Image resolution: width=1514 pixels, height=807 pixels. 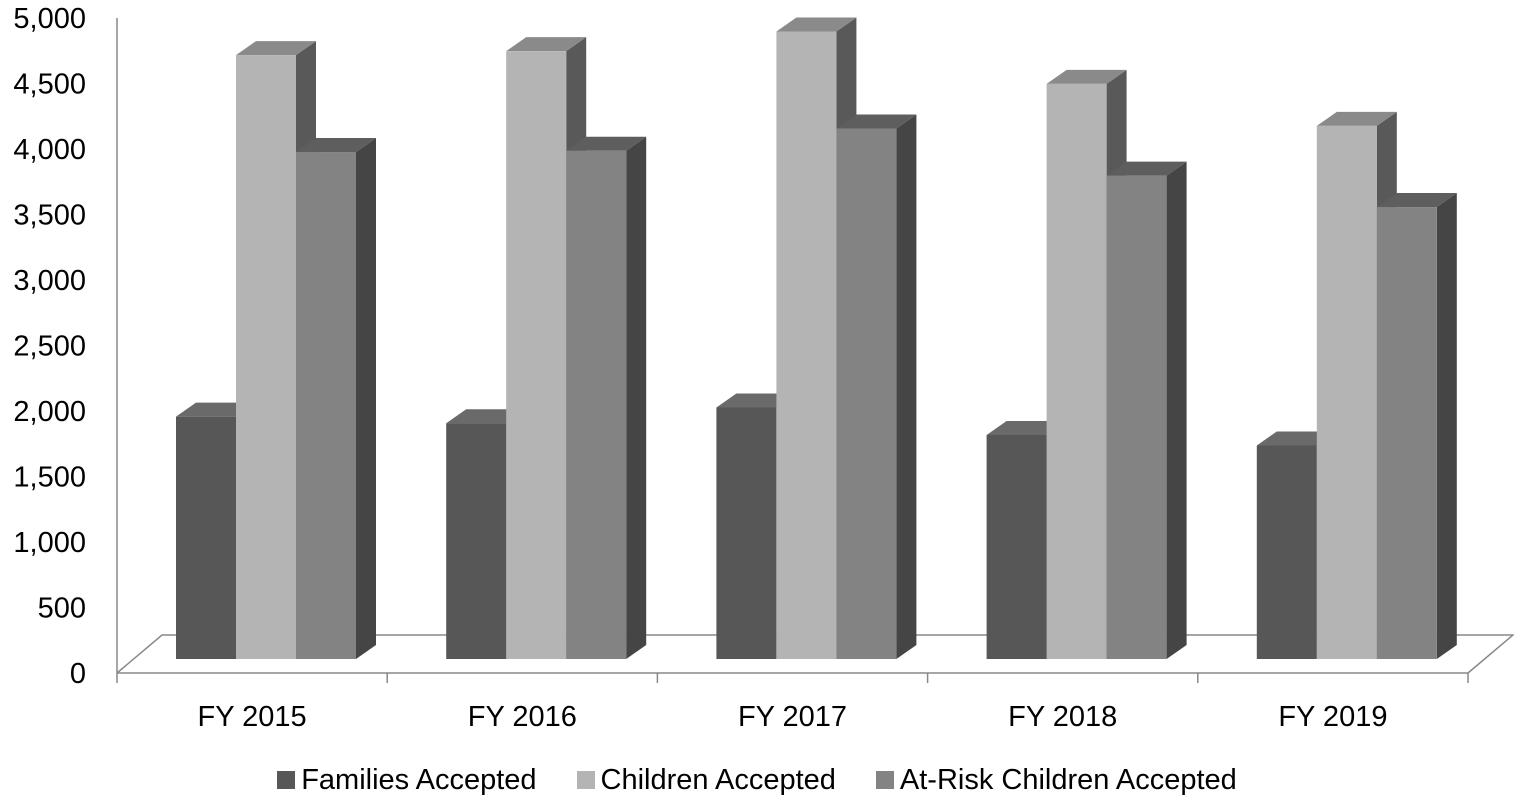 I want to click on x-tick-label: FY 2017, so click(x=792, y=717).